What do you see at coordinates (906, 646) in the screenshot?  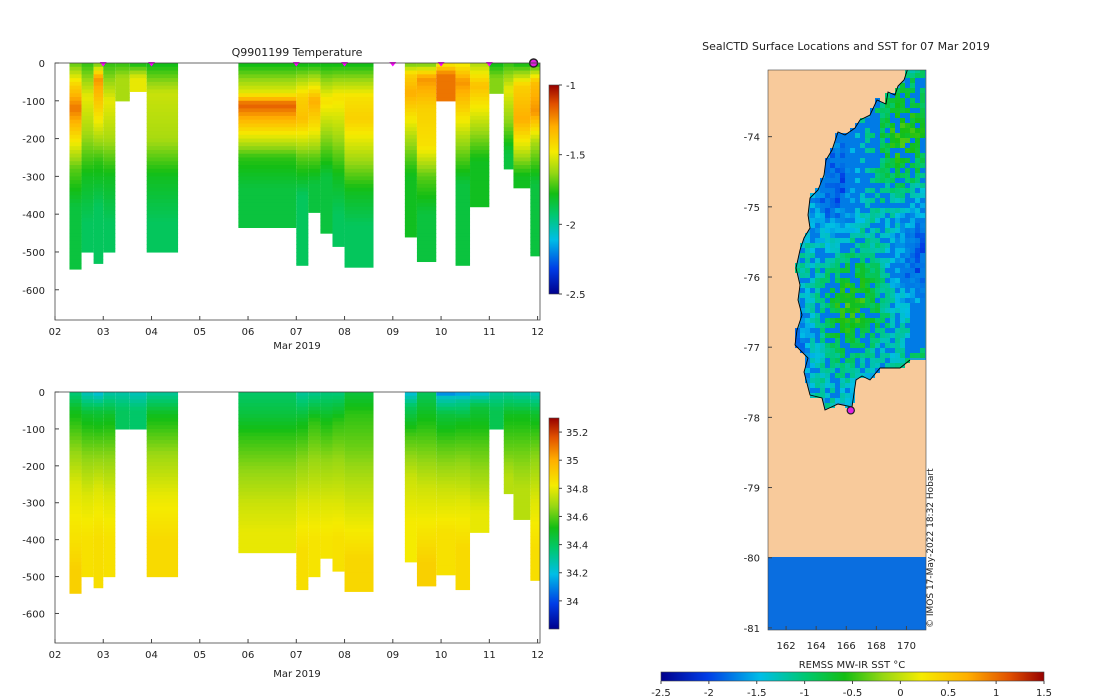 I see `map-x-tick-label: 170` at bounding box center [906, 646].